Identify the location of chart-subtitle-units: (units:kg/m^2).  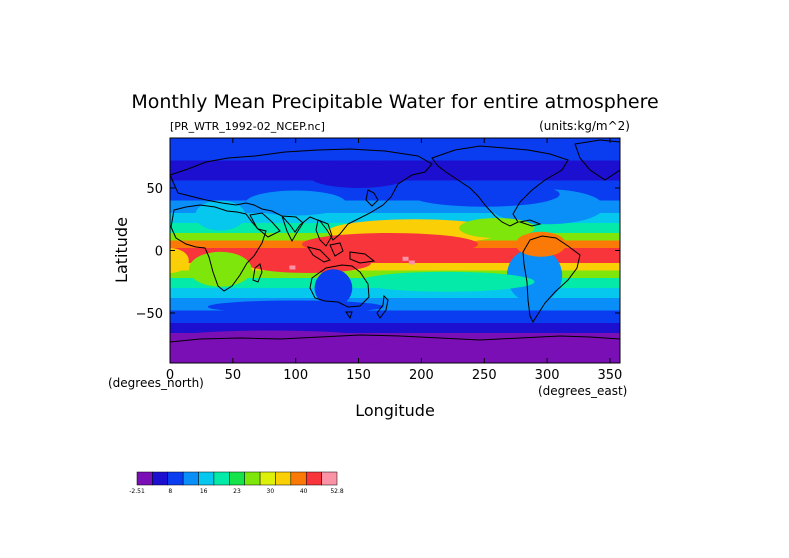
(584, 126).